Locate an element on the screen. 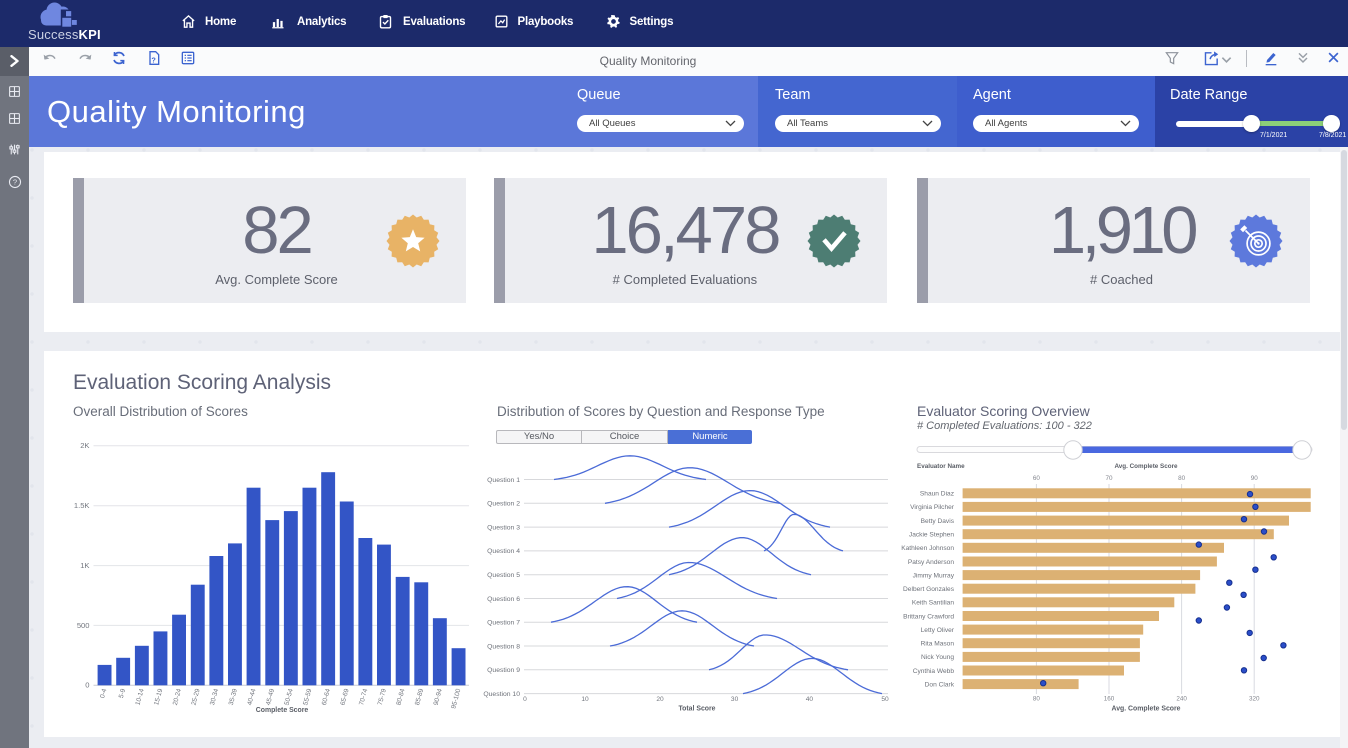 The width and height of the screenshot is (1348, 748). svg-text: 80-84 is located at coordinates (400, 697).